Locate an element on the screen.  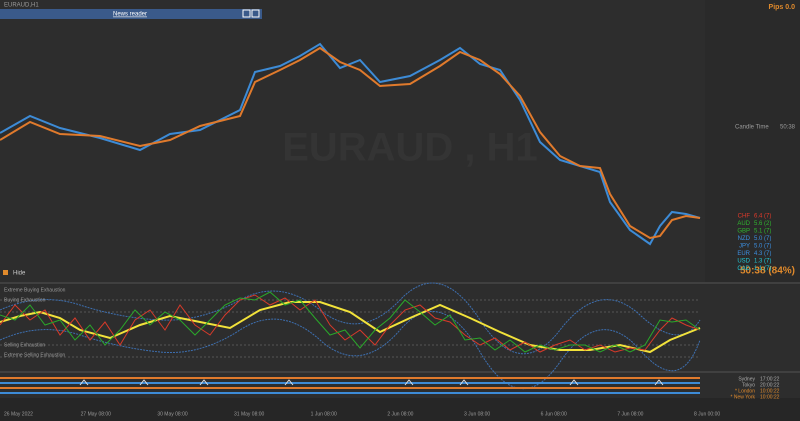
news-reader: News reader is located at coordinates (130, 15).